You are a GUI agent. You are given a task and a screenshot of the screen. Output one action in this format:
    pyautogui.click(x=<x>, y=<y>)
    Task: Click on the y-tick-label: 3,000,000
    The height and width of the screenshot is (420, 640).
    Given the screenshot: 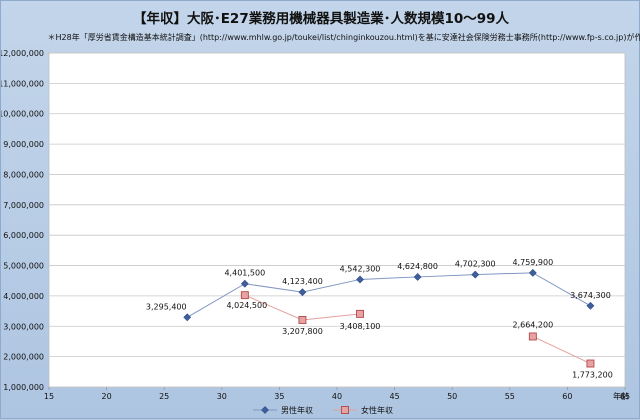 What is the action you would take?
    pyautogui.click(x=23, y=326)
    